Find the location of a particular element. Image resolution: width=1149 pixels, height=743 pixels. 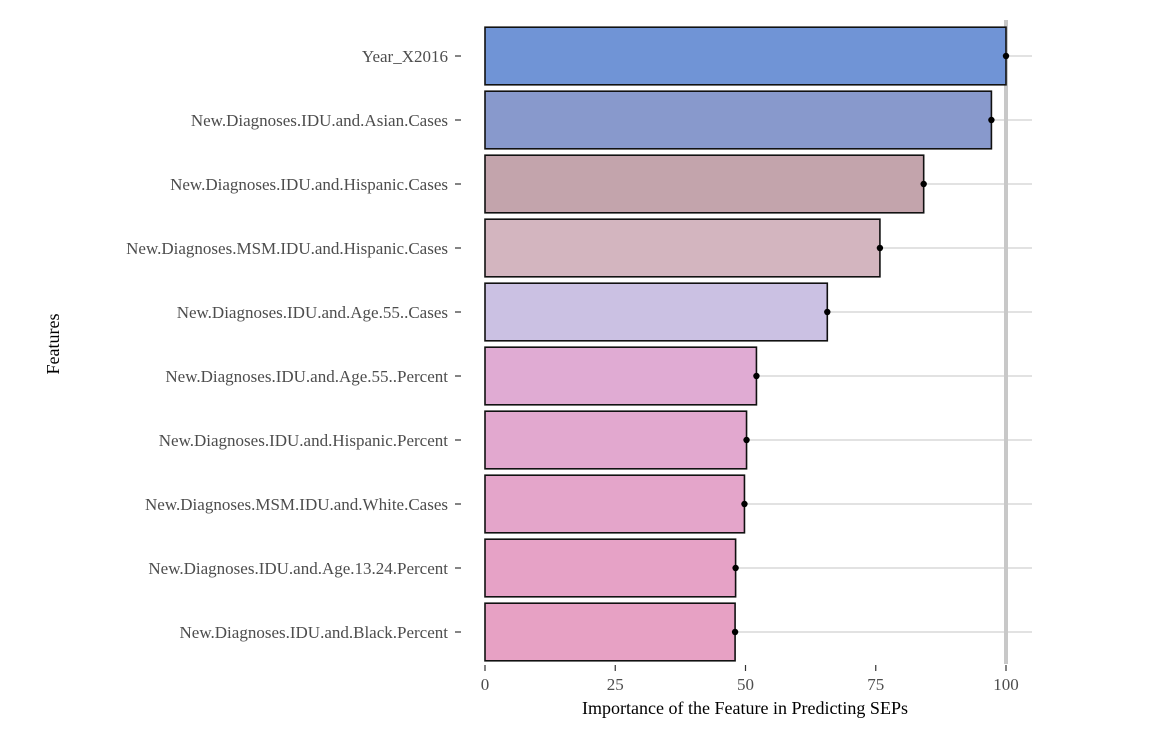

y-tick-label: New.Diagnoses.IDU.and.Hispanic.Cases is located at coordinates (309, 184).